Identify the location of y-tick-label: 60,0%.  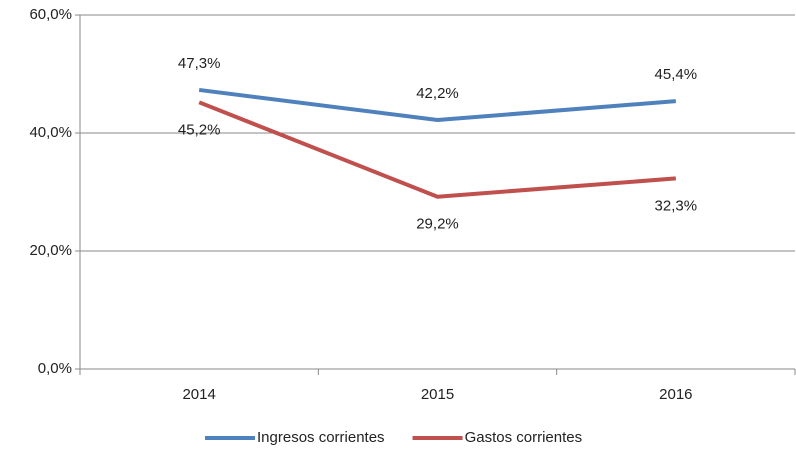
(50, 14).